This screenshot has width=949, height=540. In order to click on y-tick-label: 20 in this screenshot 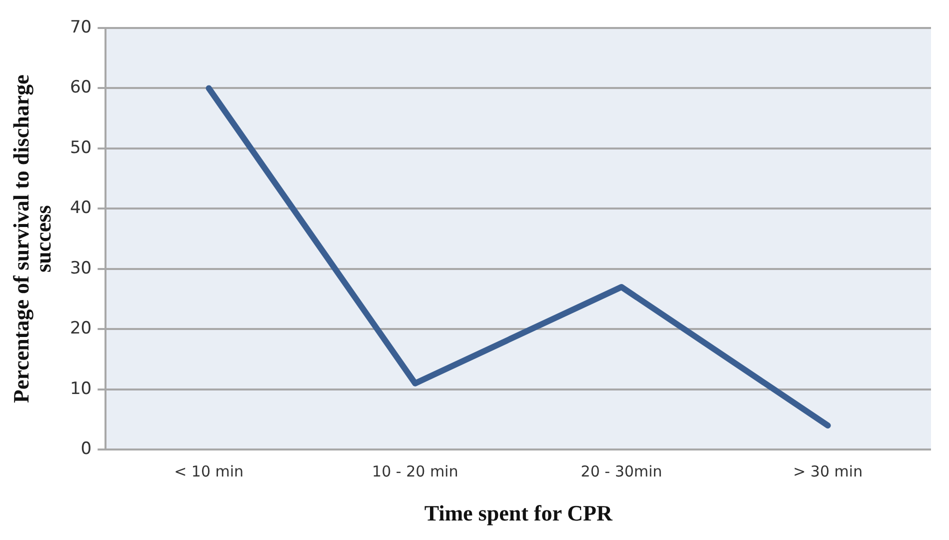, I will do `click(81, 328)`.